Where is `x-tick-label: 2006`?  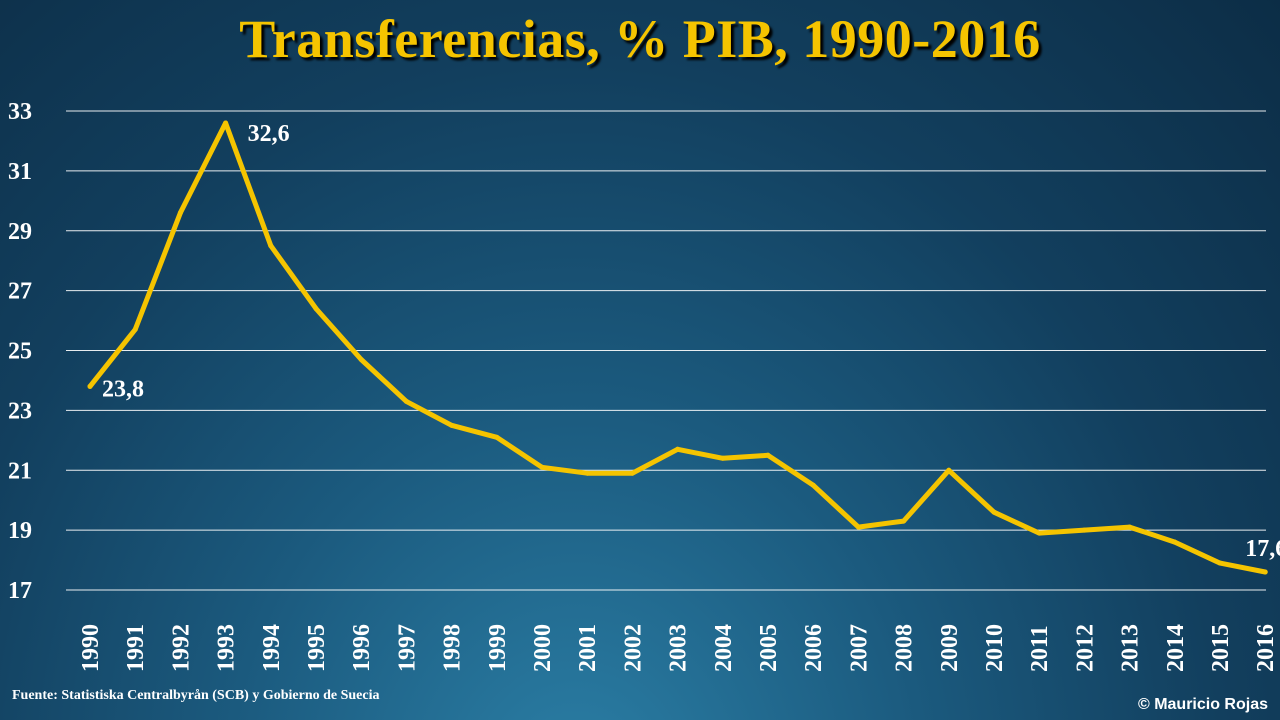 x-tick-label: 2006 is located at coordinates (814, 648).